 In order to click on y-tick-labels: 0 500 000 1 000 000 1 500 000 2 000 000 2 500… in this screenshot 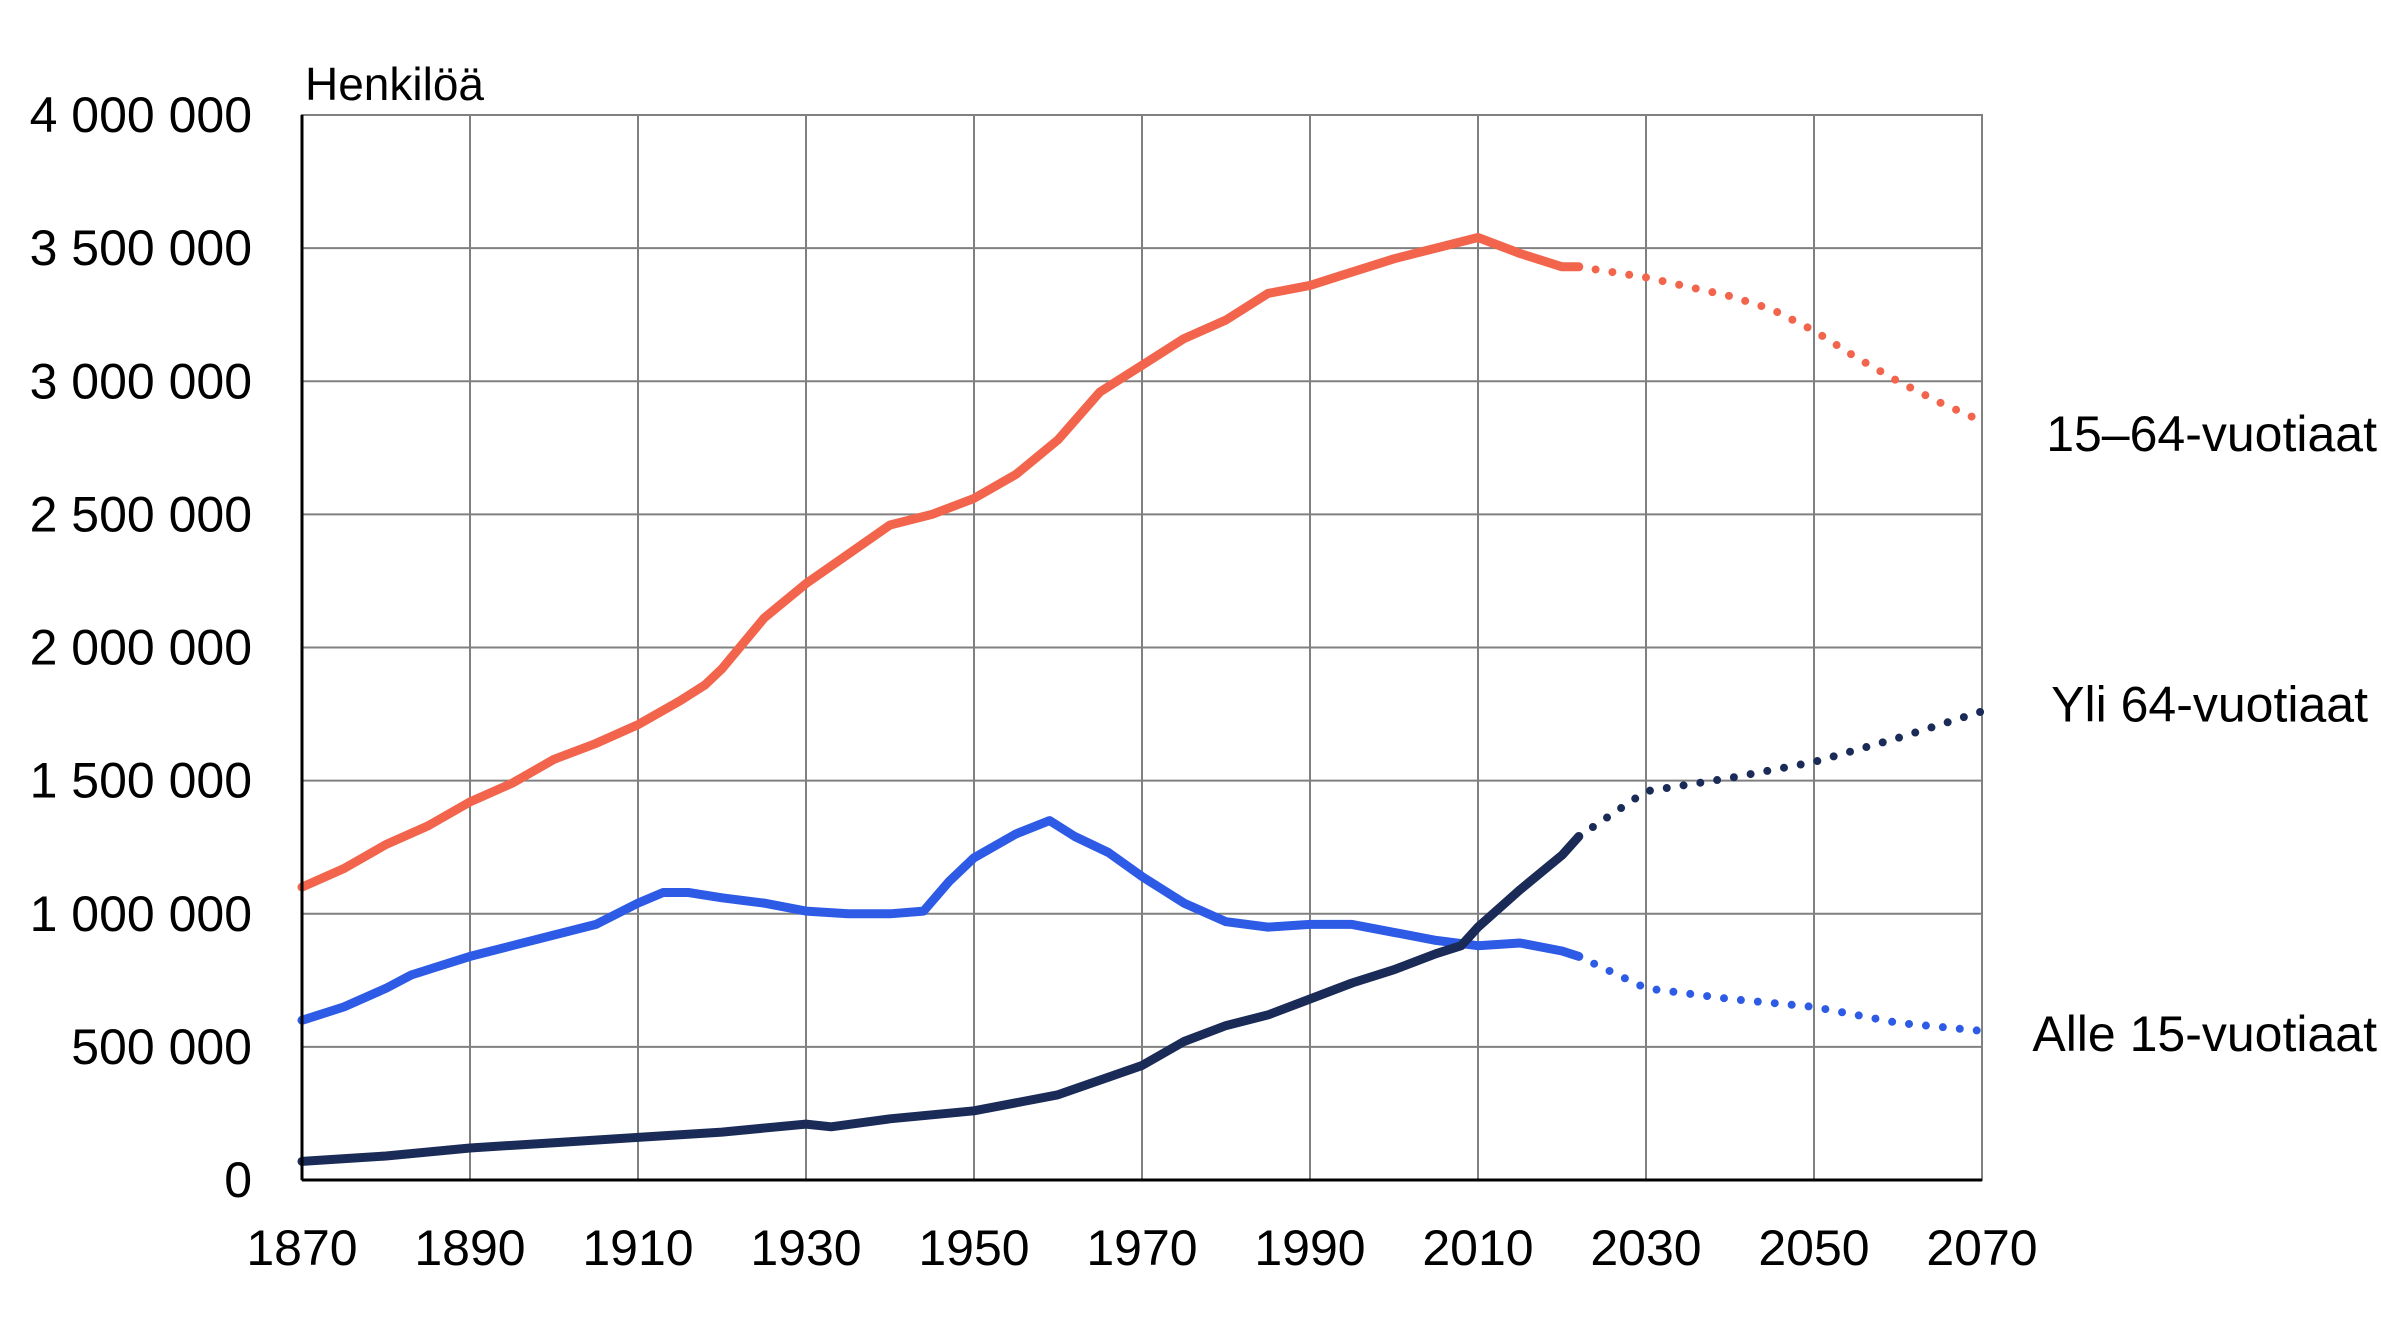, I will do `click(141, 647)`.